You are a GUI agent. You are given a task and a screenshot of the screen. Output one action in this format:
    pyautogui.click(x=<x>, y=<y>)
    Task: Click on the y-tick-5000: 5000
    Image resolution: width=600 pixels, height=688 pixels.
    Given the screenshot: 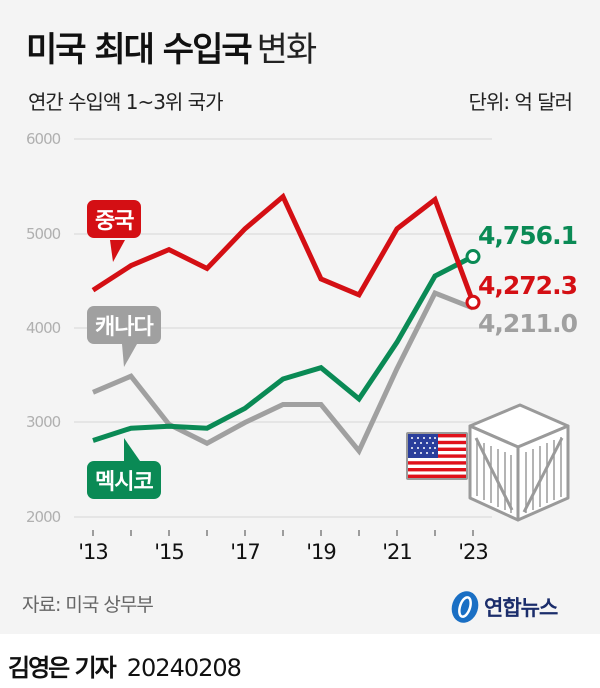 What is the action you would take?
    pyautogui.click(x=43, y=234)
    